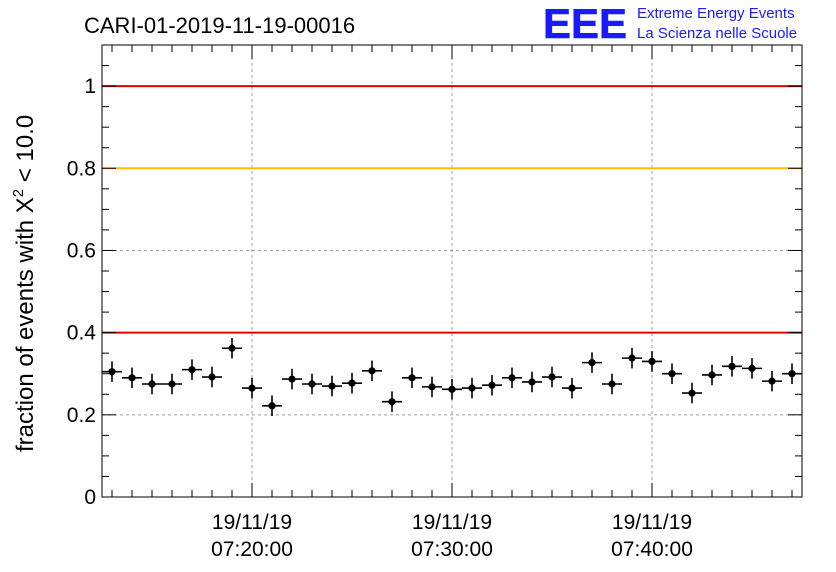 The width and height of the screenshot is (836, 572). Describe the element at coordinates (452, 549) in the screenshot. I see `x-tick-time-label: 07:30:00` at that location.